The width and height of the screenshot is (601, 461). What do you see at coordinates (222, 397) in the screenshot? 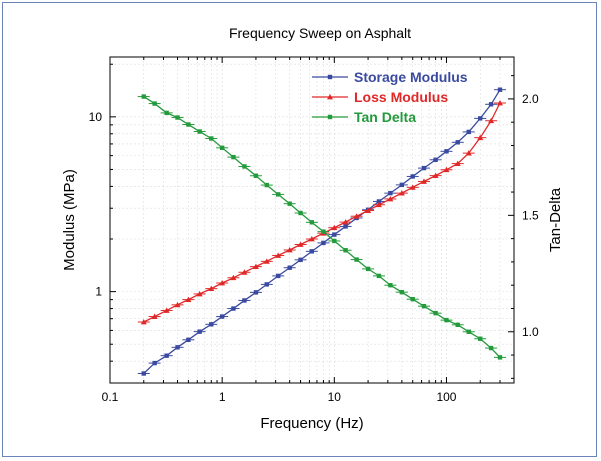
I see `x-tick-label: 1` at bounding box center [222, 397].